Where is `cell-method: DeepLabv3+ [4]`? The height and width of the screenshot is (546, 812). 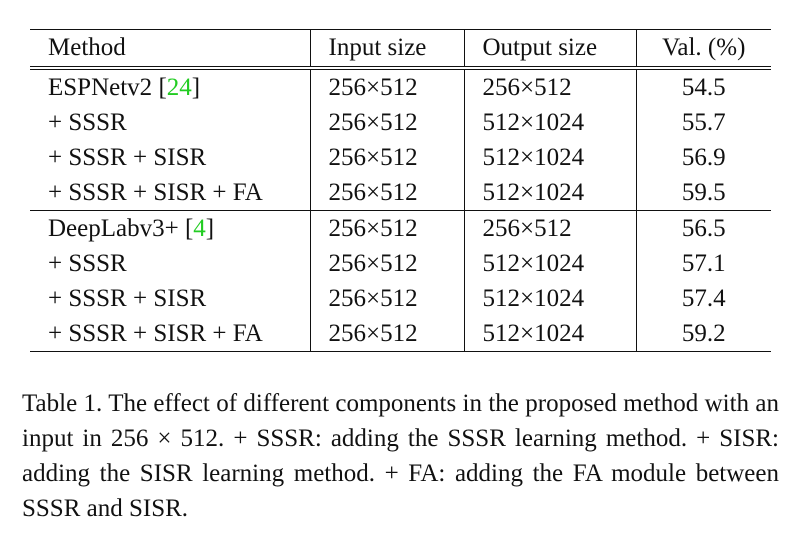
cell-method: DeepLabv3+ [4] is located at coordinates (170, 228).